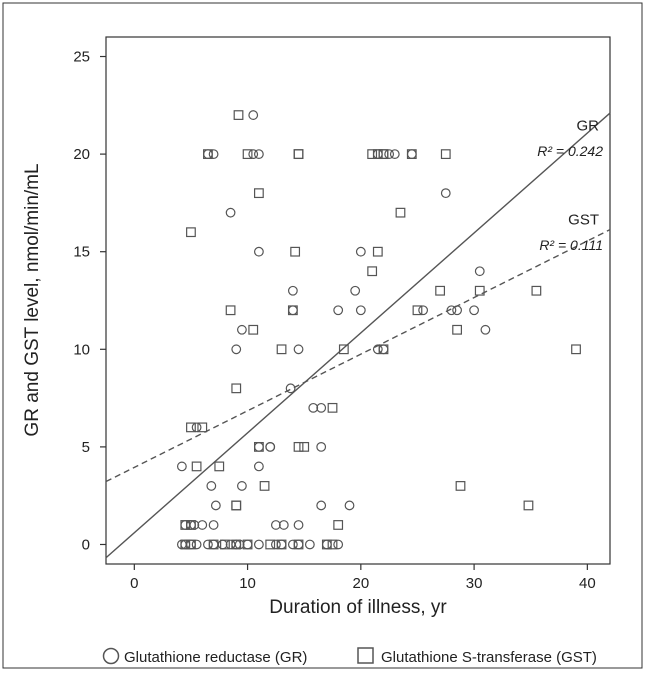 The width and height of the screenshot is (645, 676). Describe the element at coordinates (570, 151) in the screenshot. I see `fit-r2-gr: R² = 0.242` at that location.